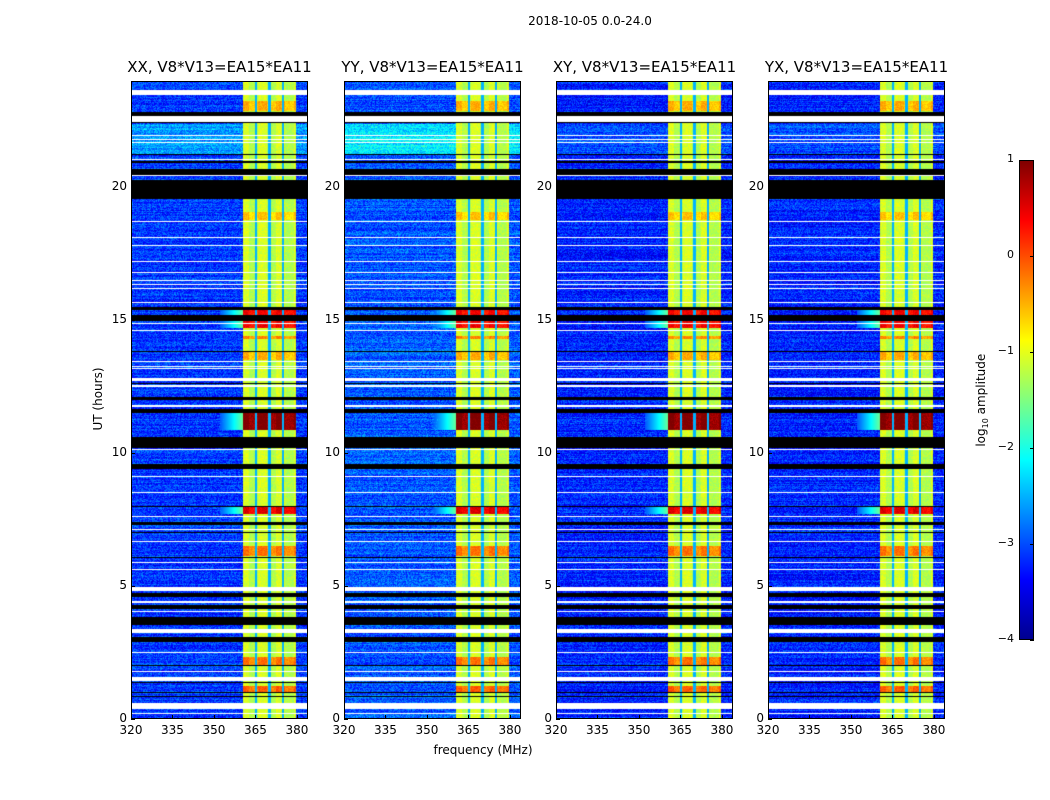 The width and height of the screenshot is (1050, 800). What do you see at coordinates (980, 437) in the screenshot?
I see `colorbar-label-log: log` at bounding box center [980, 437].